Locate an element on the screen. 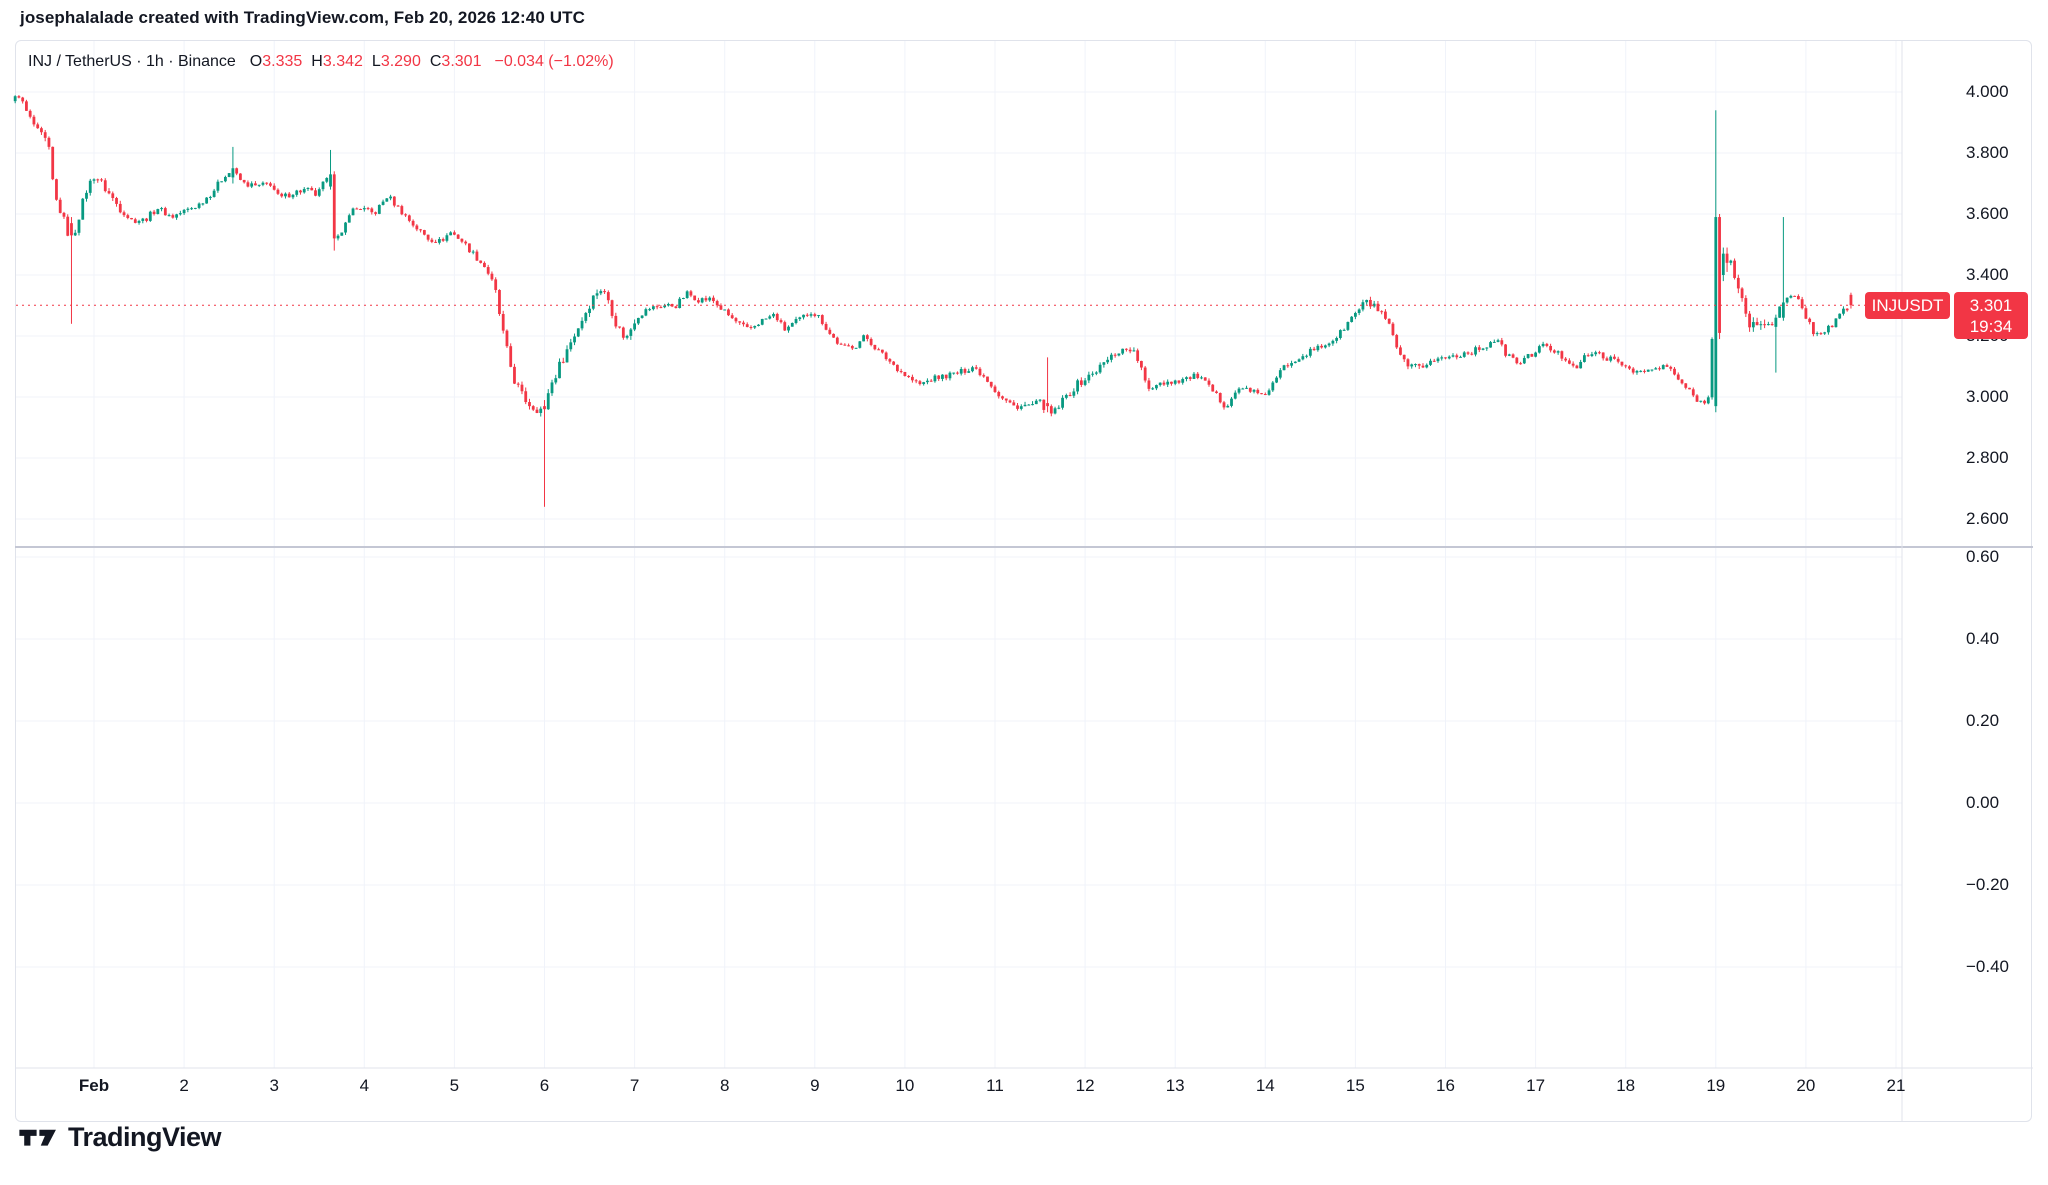 The width and height of the screenshot is (2048, 1185). legend-ohlc-l: L3.290 is located at coordinates (396, 61).